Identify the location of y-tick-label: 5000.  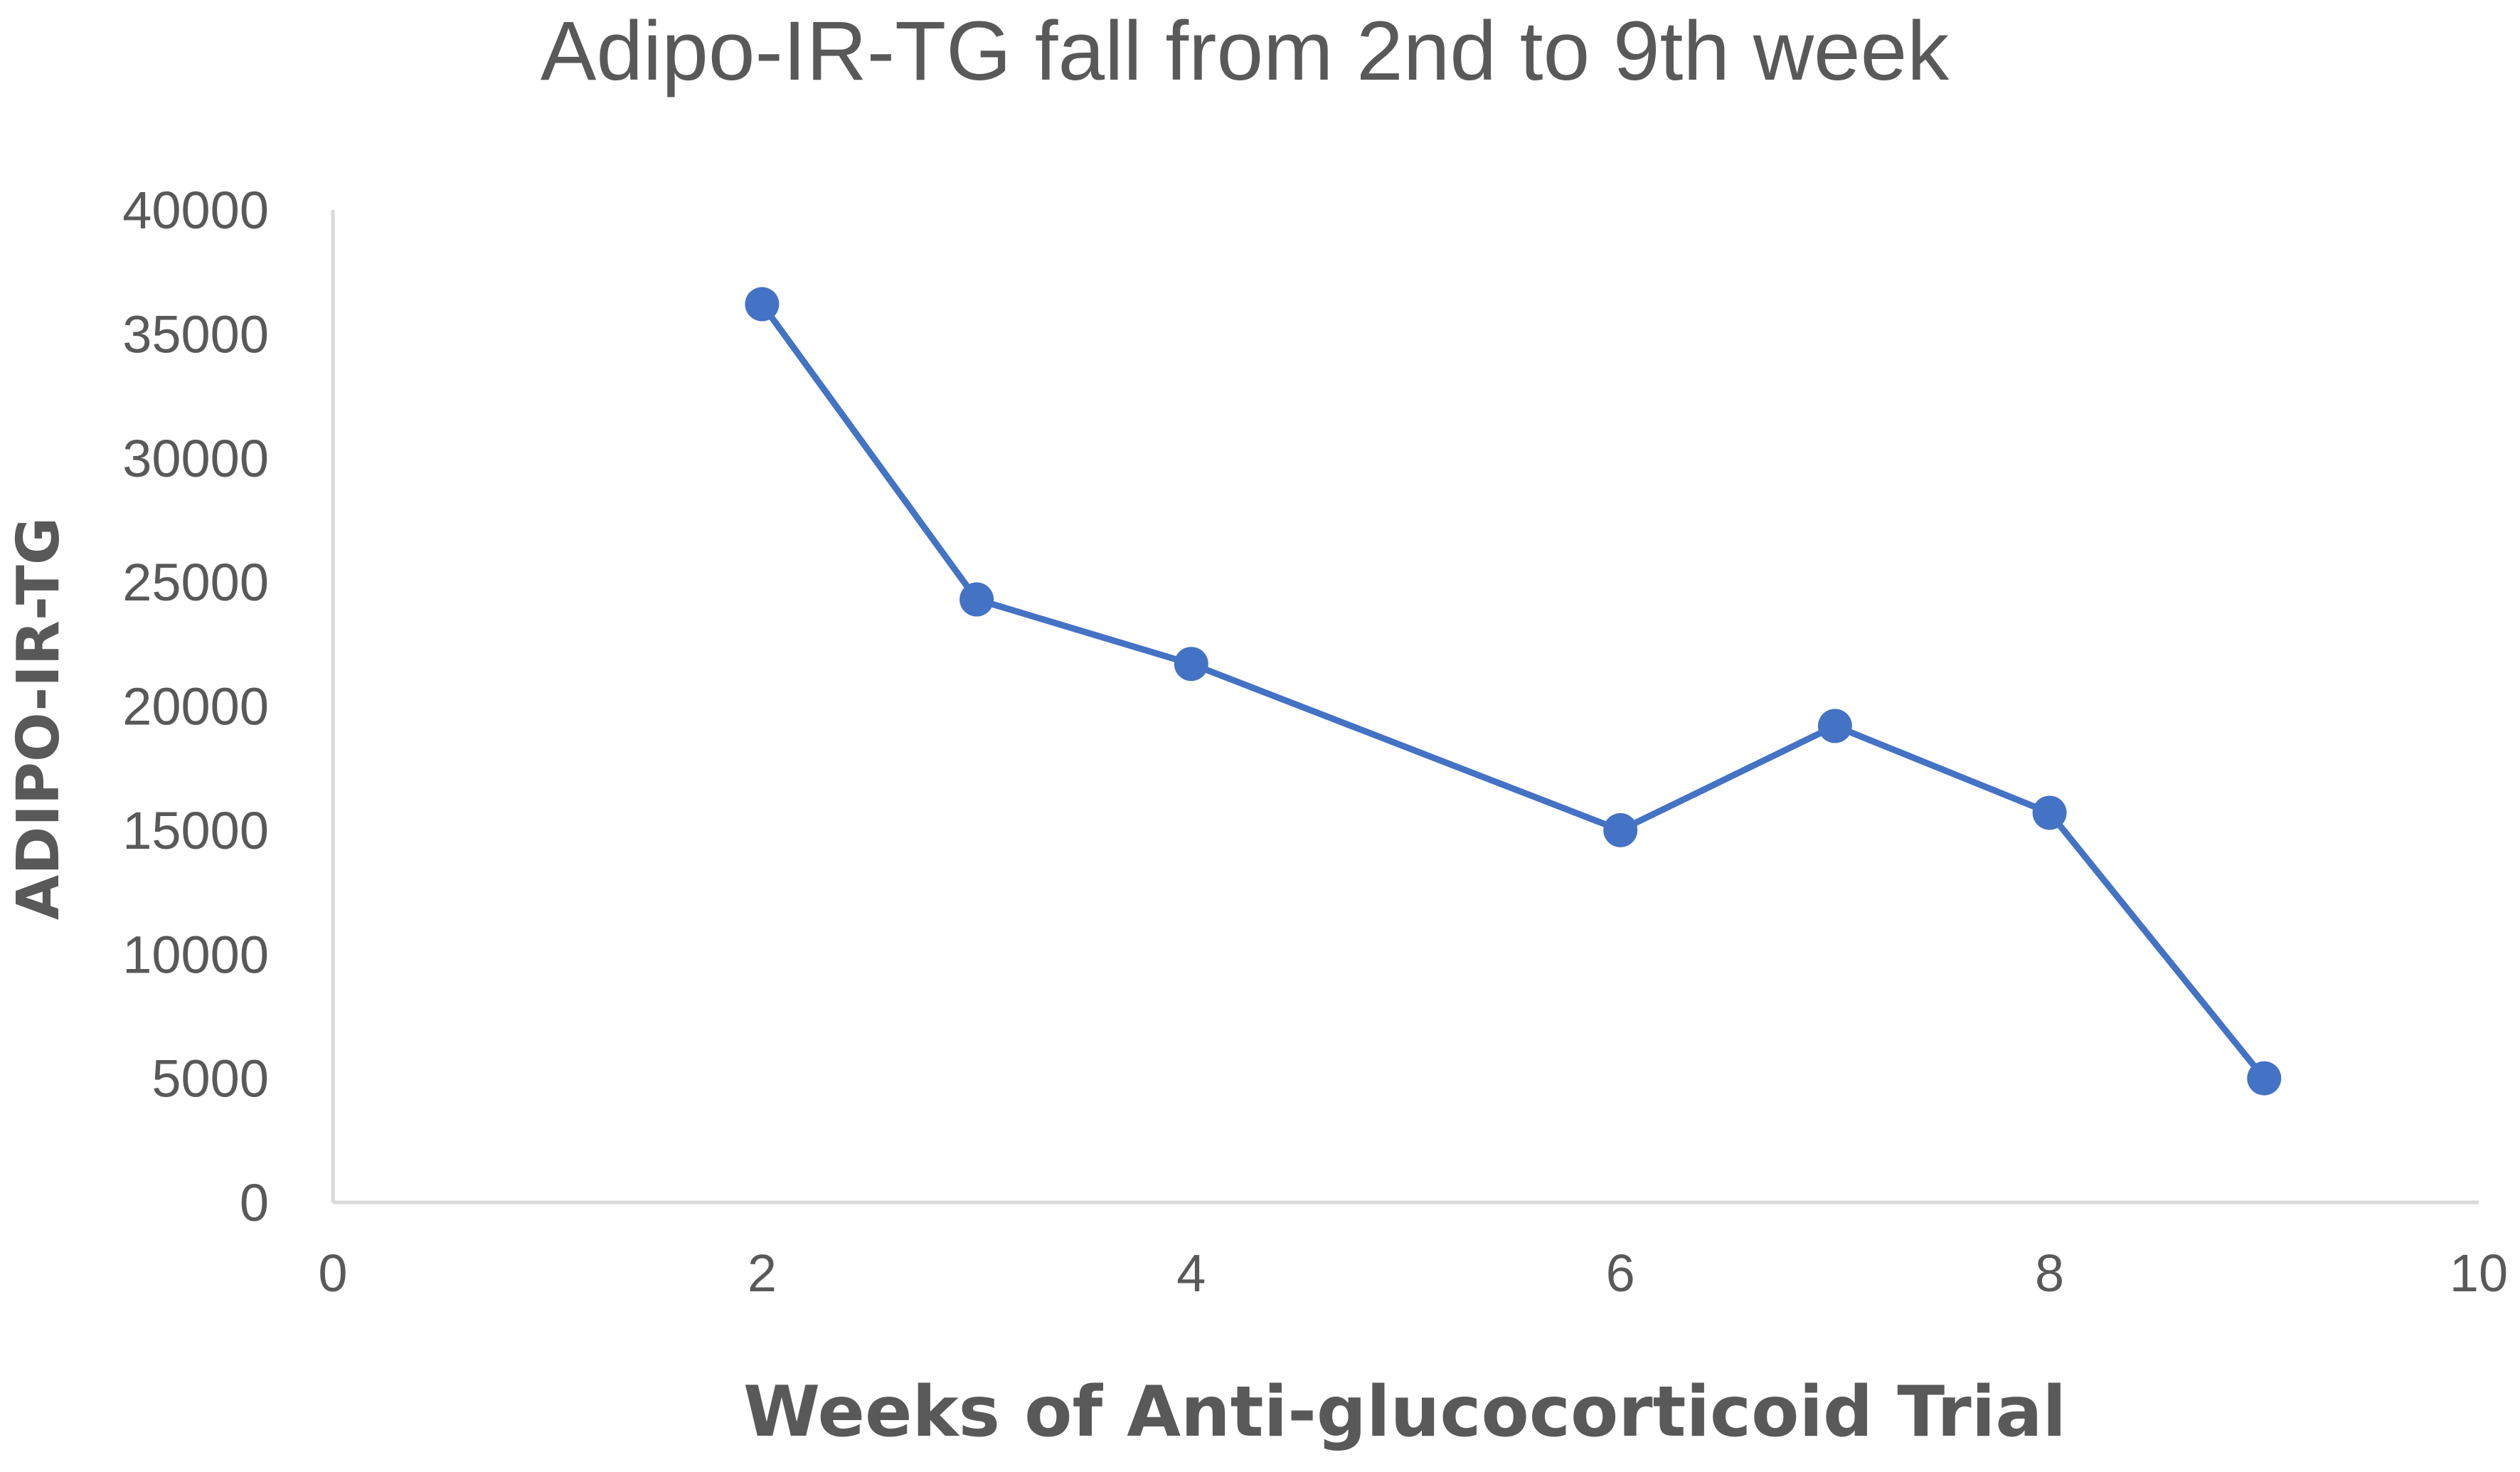
(210, 1078).